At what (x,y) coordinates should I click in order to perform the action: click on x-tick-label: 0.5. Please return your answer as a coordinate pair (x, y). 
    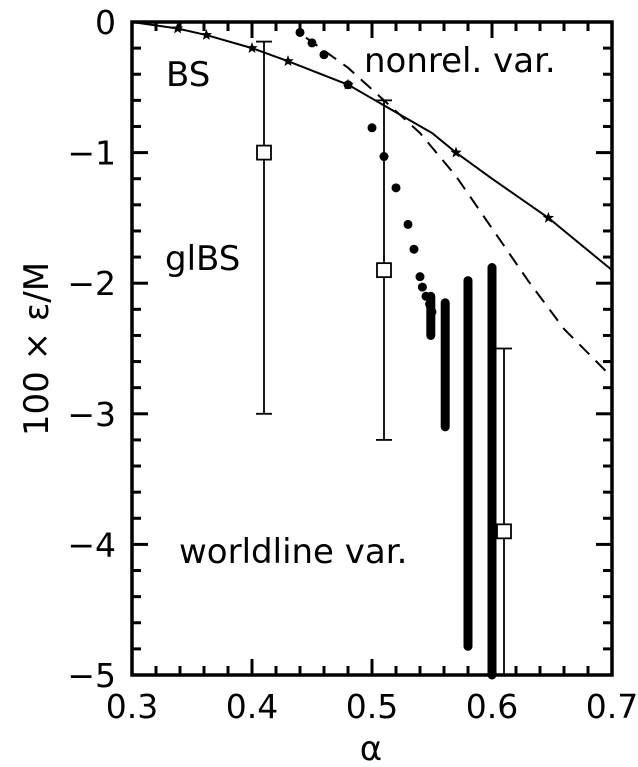
    Looking at the image, I should click on (372, 706).